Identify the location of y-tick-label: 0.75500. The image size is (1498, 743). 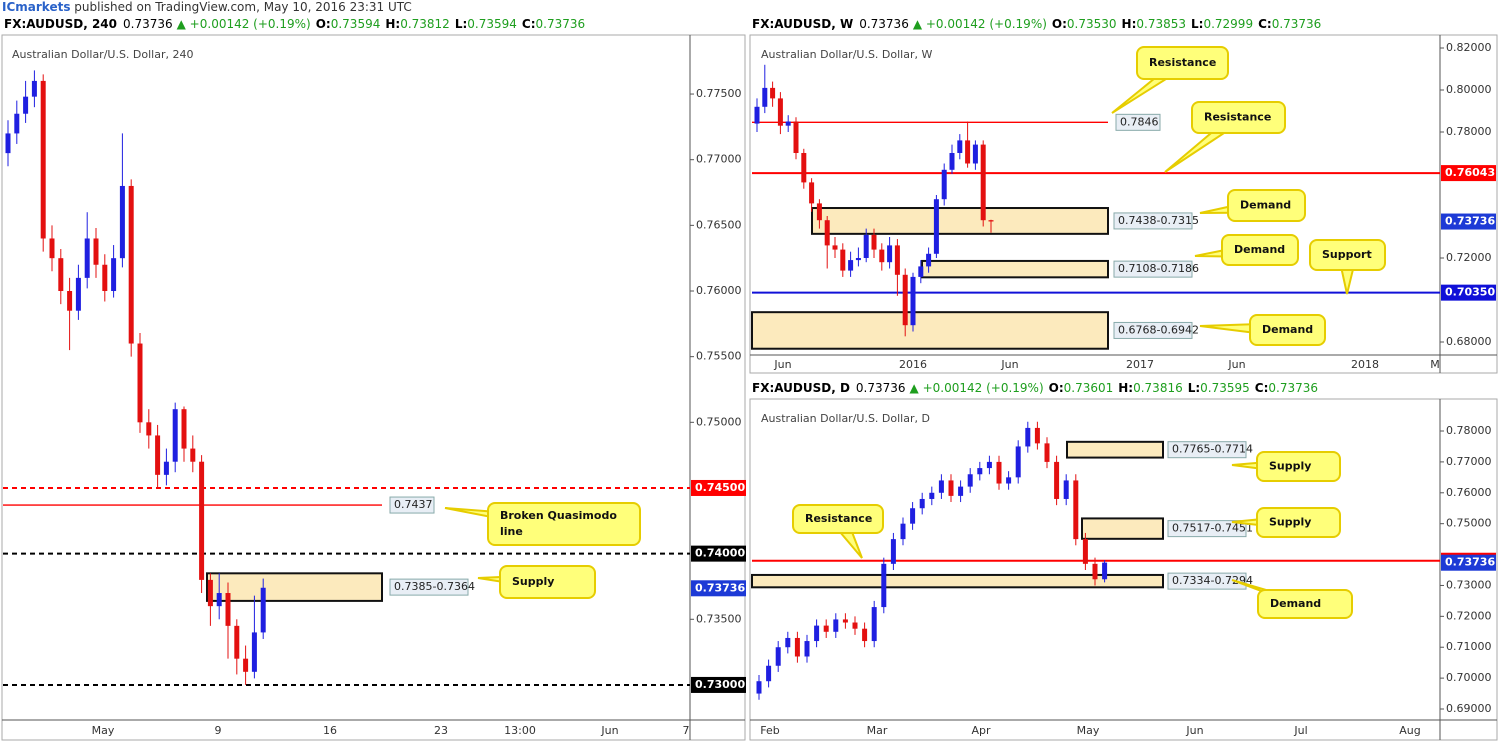
(719, 356).